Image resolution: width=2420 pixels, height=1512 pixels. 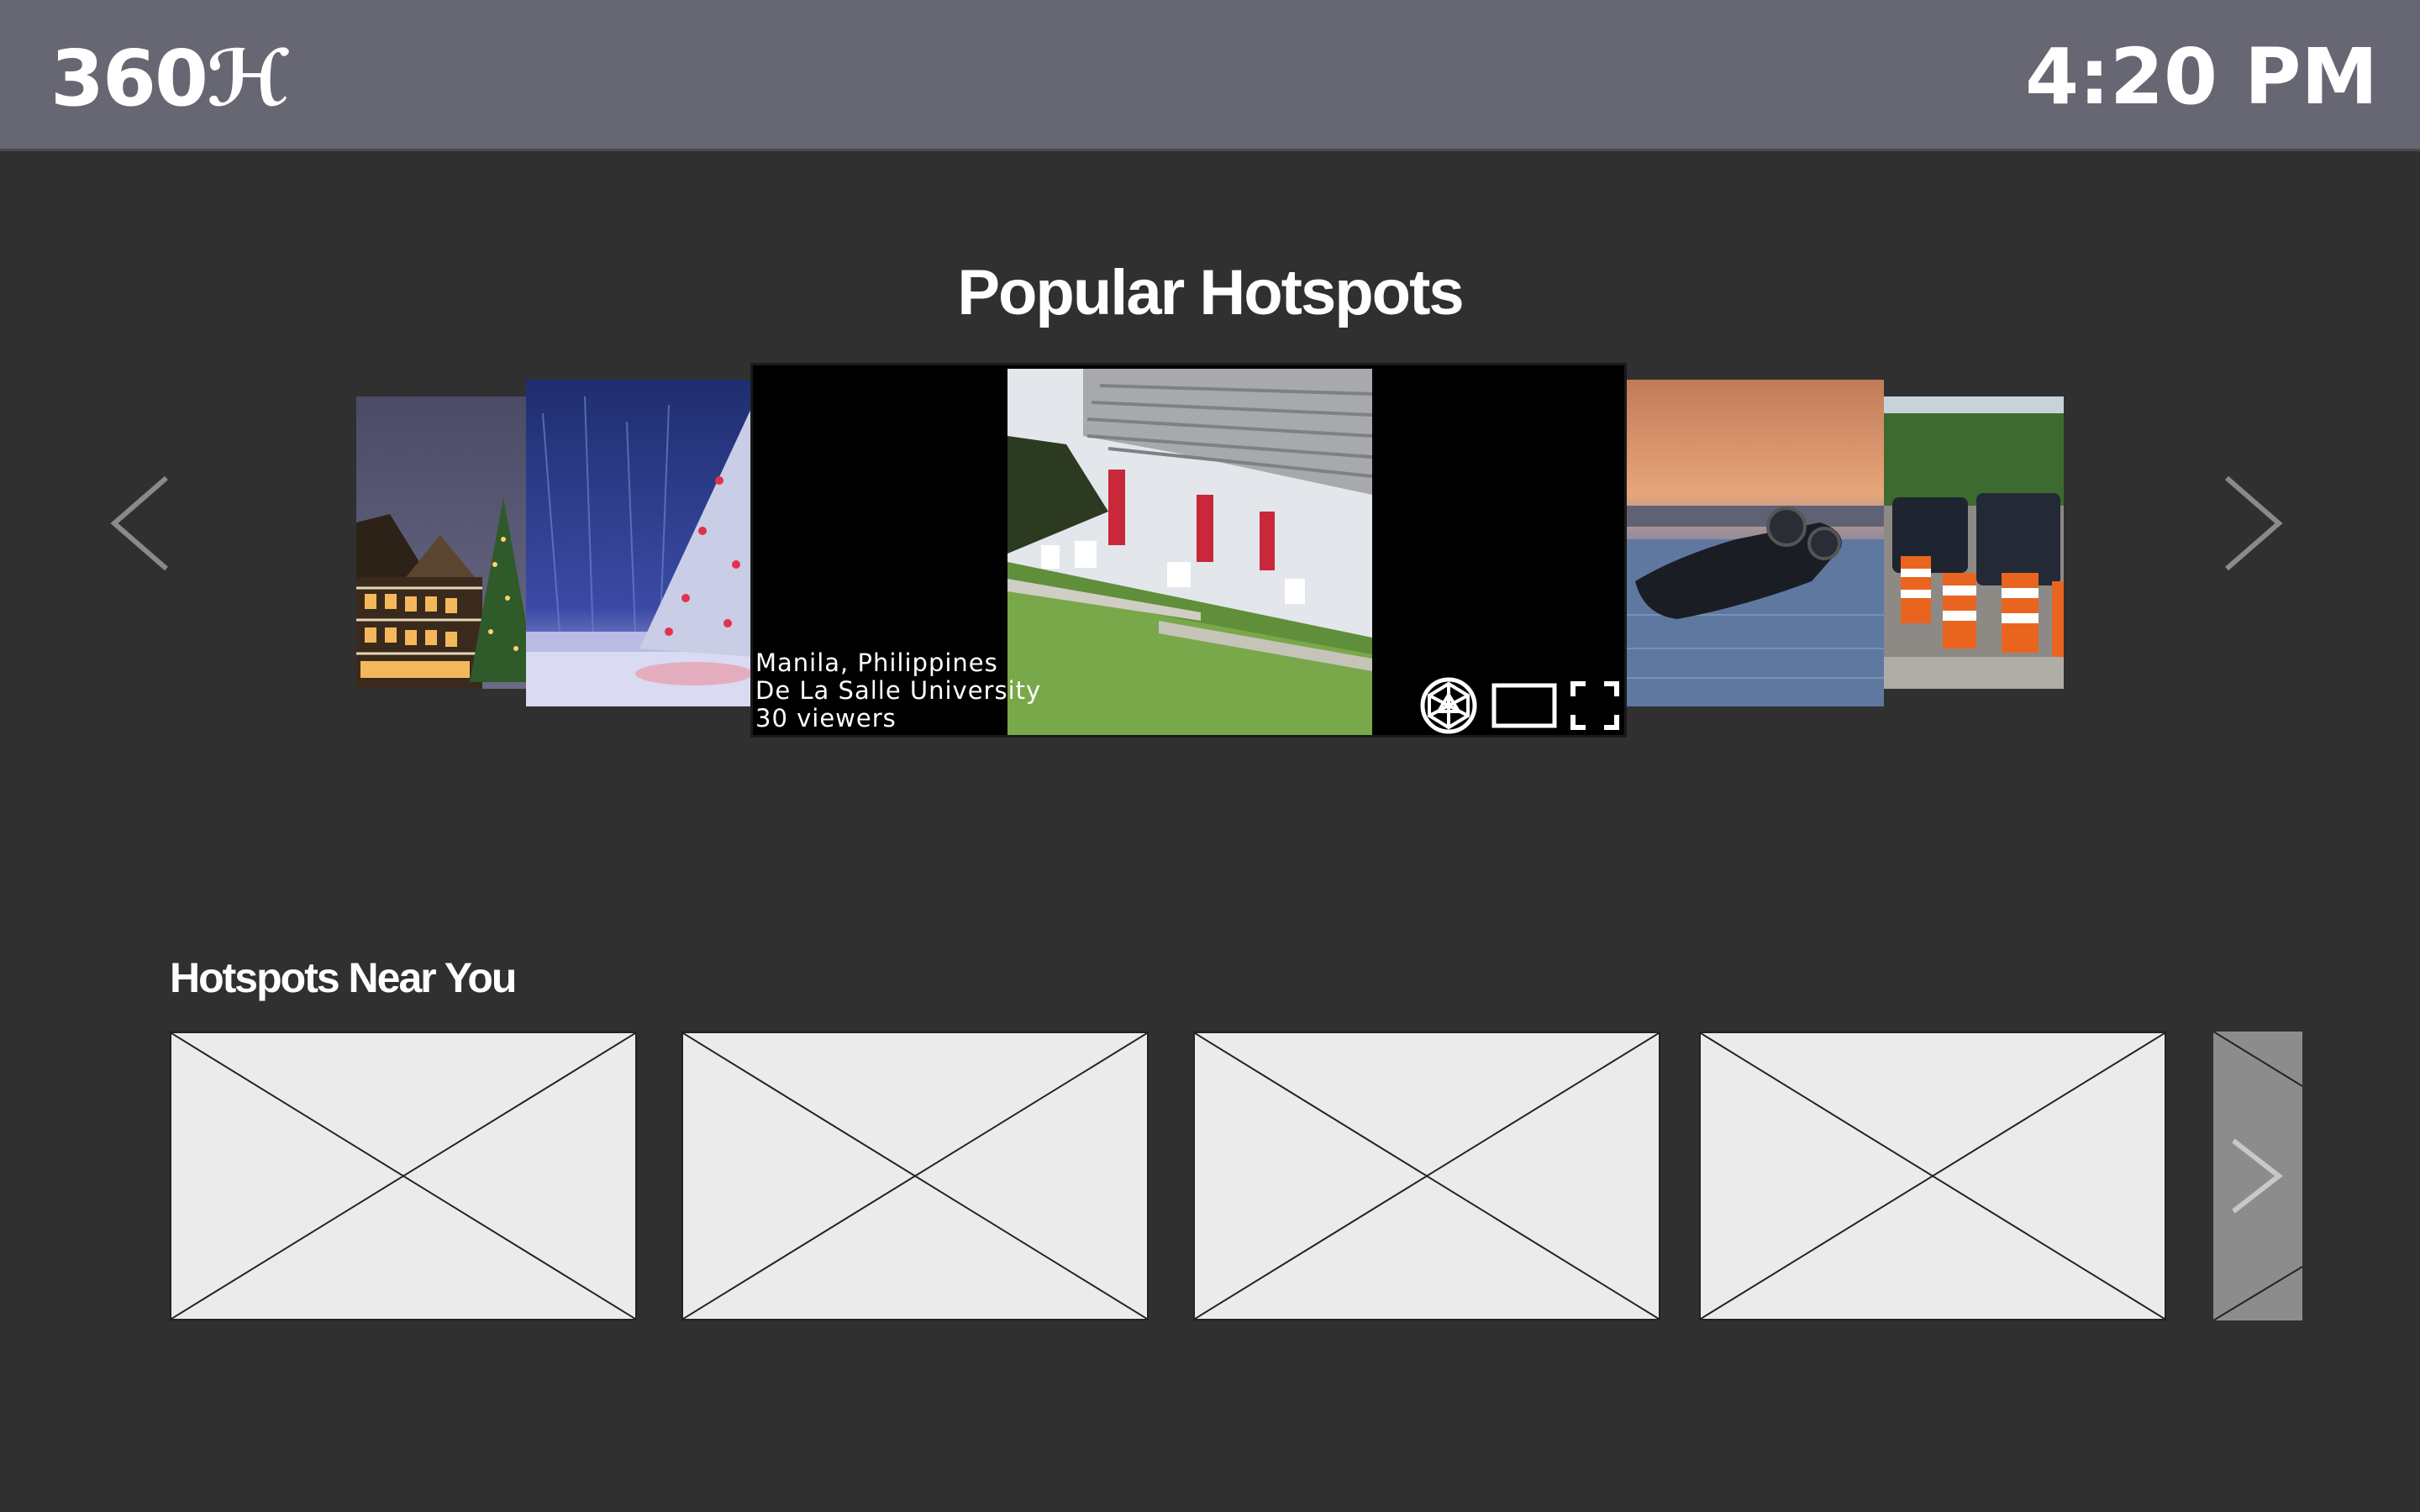 What do you see at coordinates (1974, 542) in the screenshot?
I see `hotspot-thumb-traffic-cones` at bounding box center [1974, 542].